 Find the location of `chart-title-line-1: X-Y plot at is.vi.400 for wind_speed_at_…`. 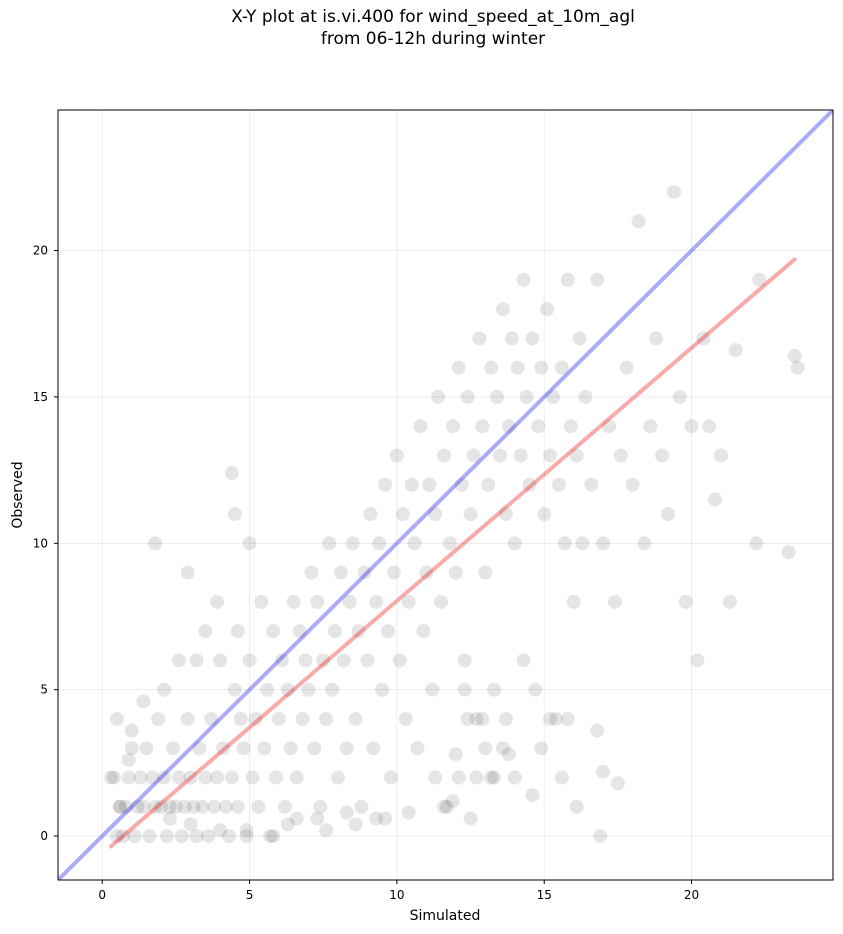

chart-title-line-1: X-Y plot at is.vi.400 for wind_speed_at_… is located at coordinates (433, 17).